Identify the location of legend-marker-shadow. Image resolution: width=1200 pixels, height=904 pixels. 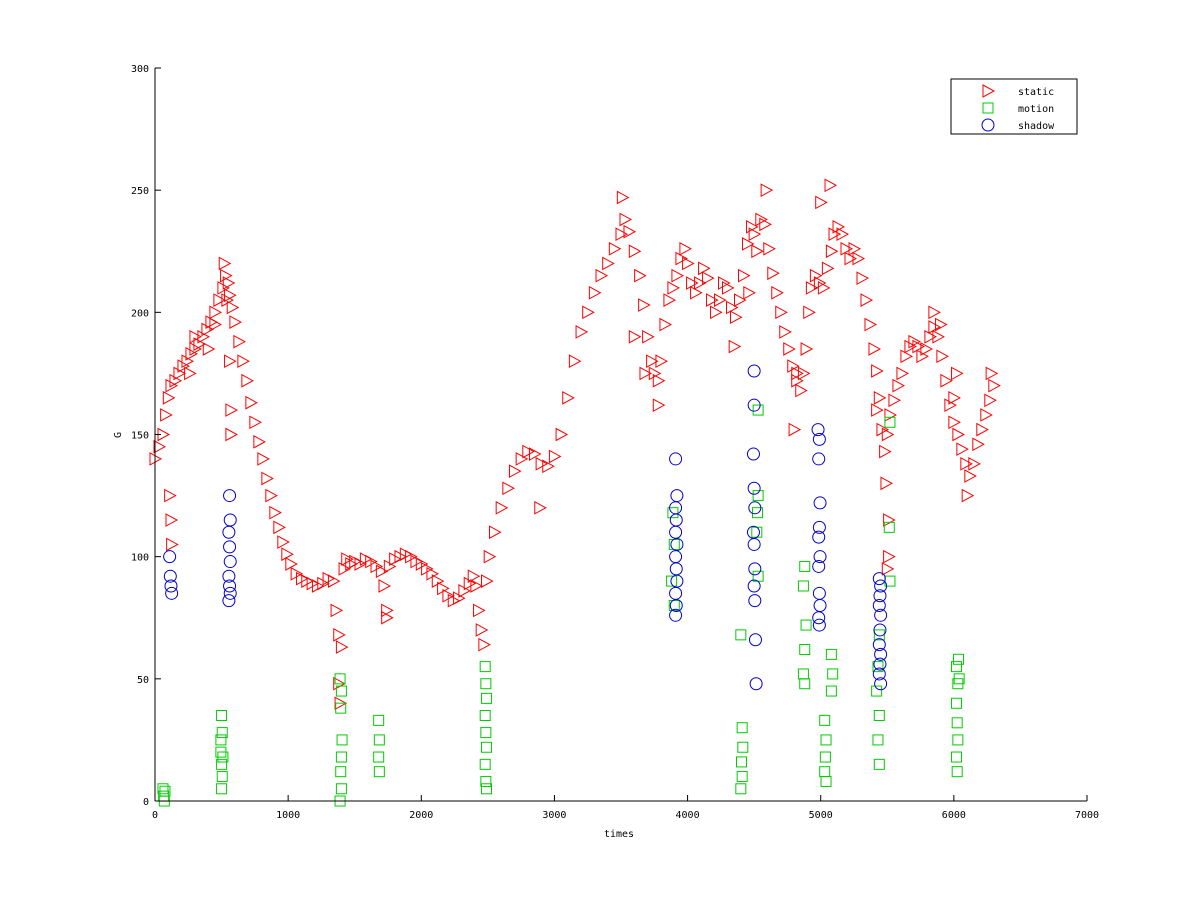
(988, 125).